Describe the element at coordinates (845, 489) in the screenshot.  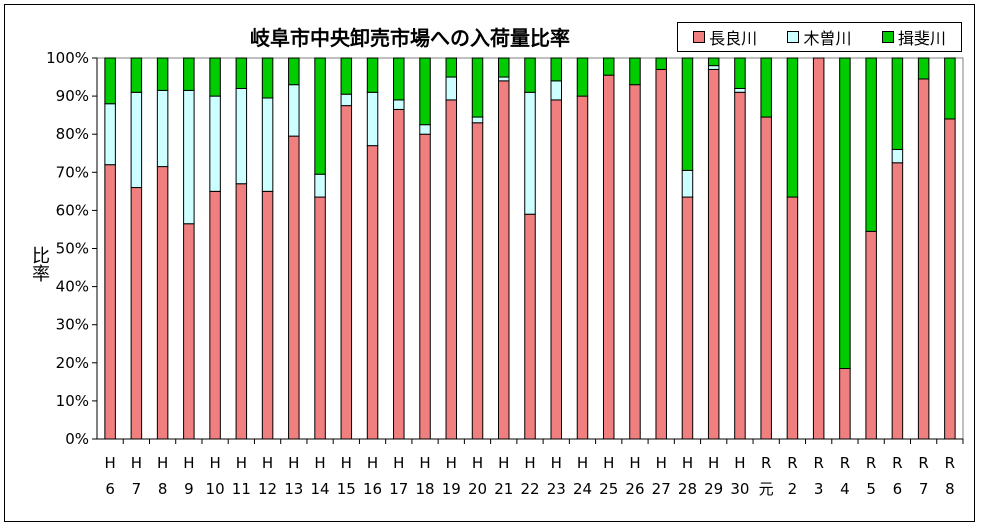
I see `x-tick-label-year: 4` at that location.